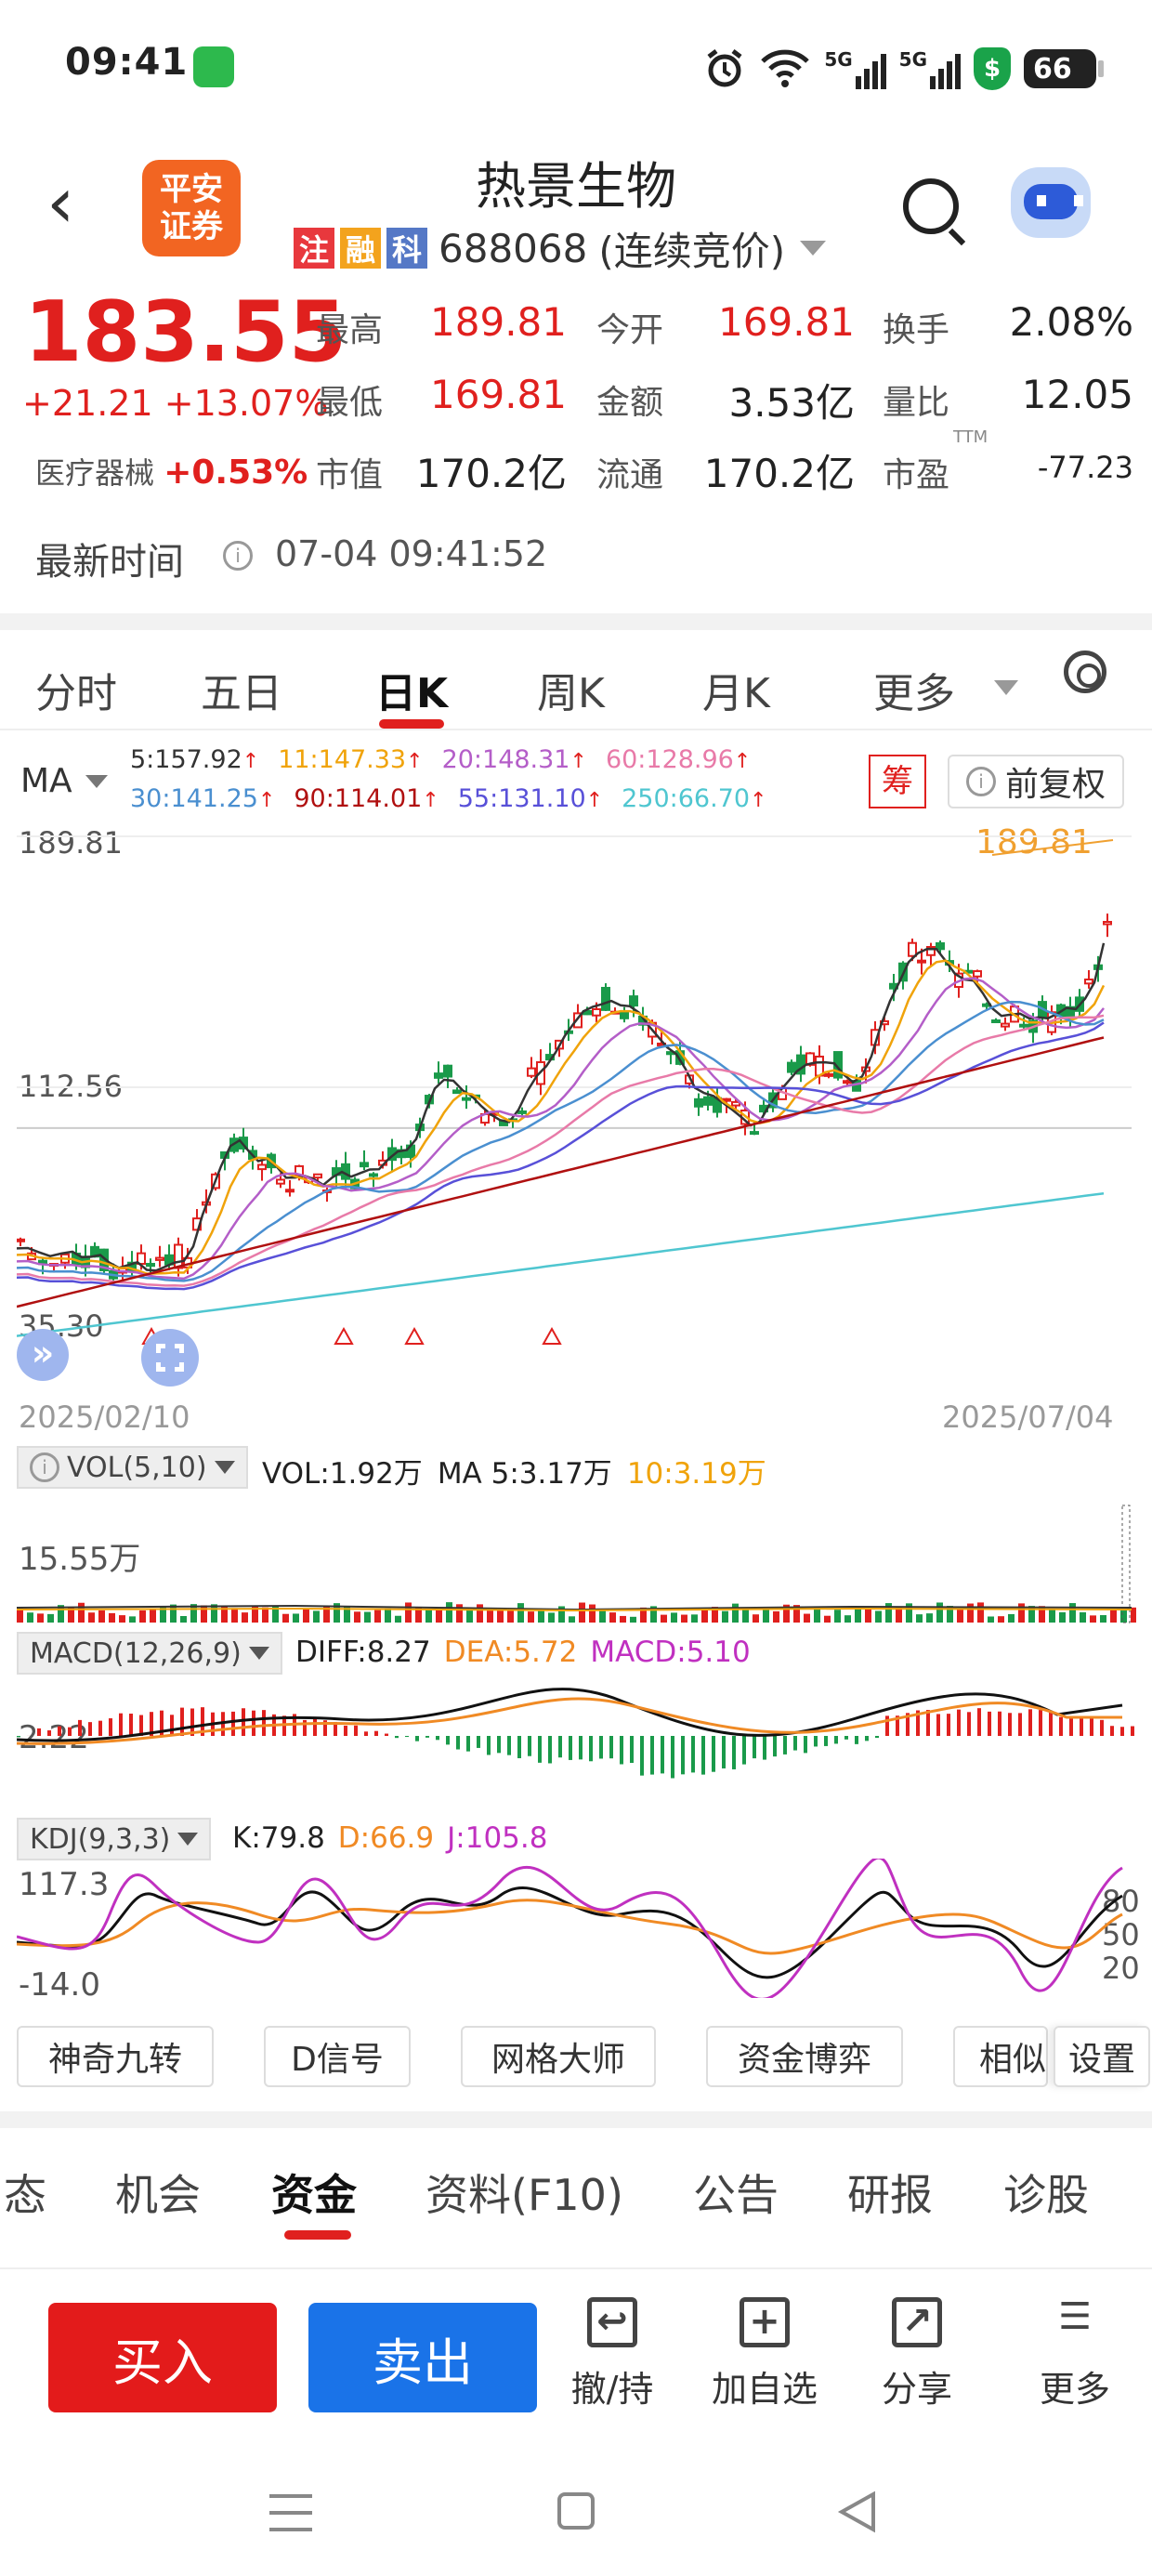 The width and height of the screenshot is (1152, 2576). I want to click on volume-chart, so click(576, 1564).